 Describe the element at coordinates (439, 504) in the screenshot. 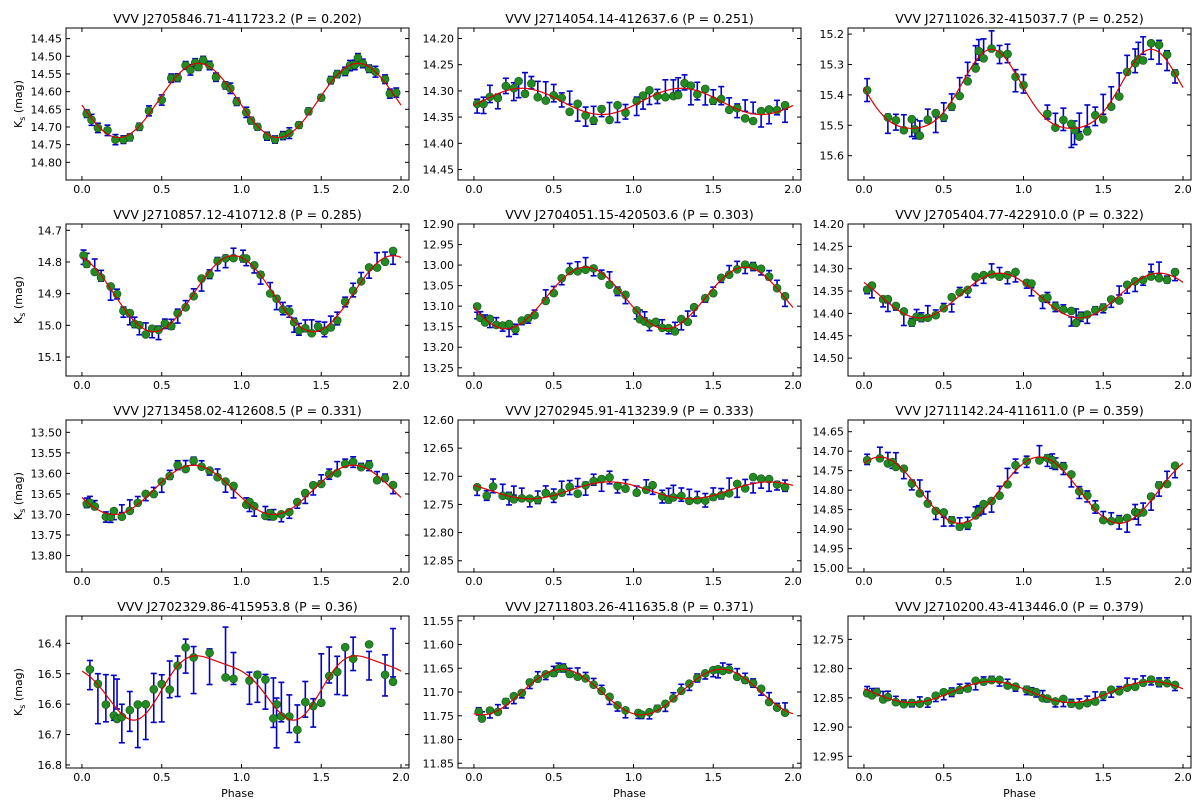

I see `y-tick-label: 12.75` at that location.